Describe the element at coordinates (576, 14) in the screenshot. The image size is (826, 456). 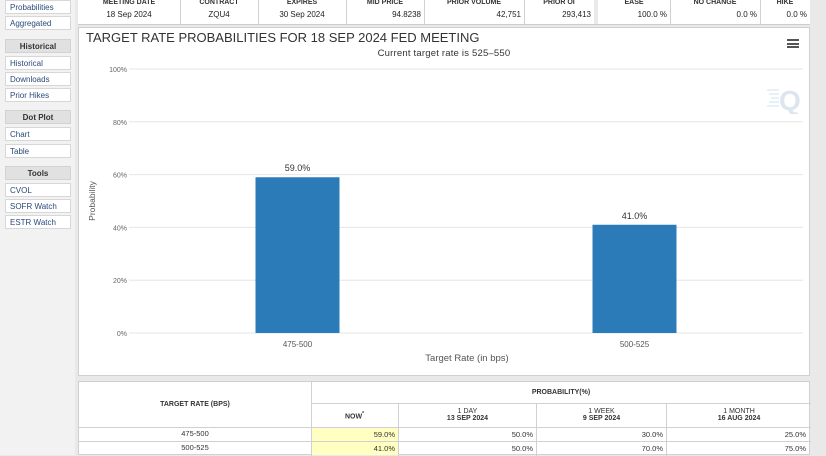
I see `prior-oi-value: 293,413` at that location.